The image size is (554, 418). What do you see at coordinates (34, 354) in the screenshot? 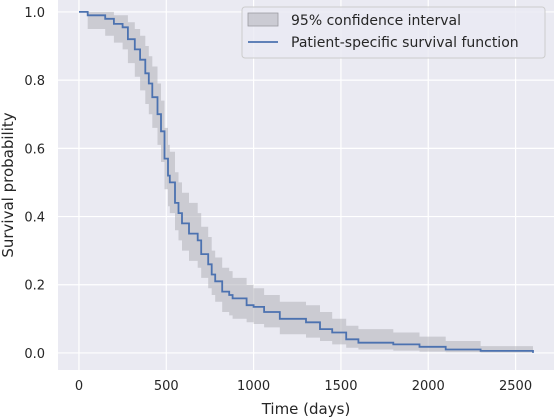
I see `y-tick-label: 0.0` at bounding box center [34, 354].